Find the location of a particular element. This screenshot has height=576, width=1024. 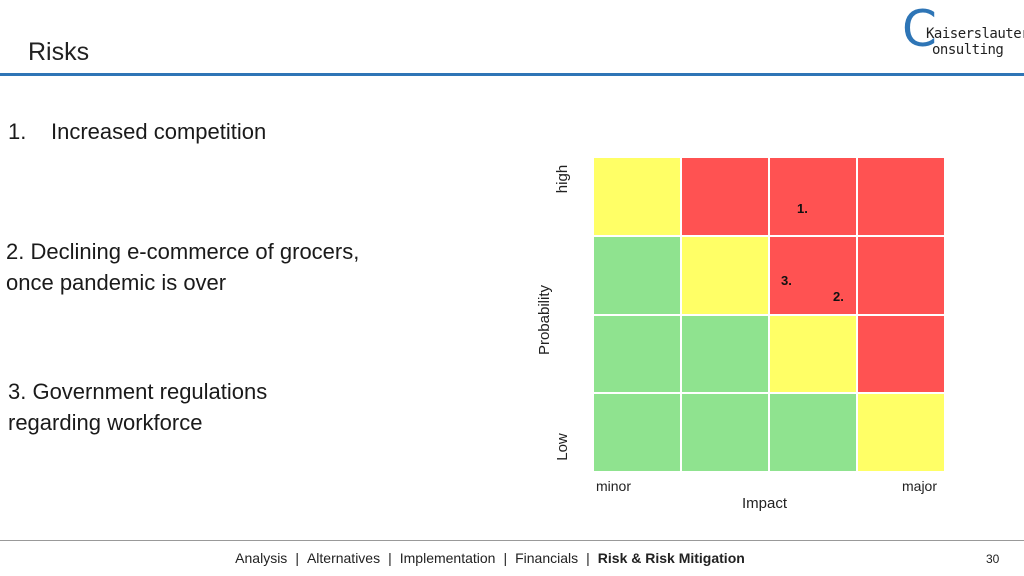

x-axis-min-label: minor is located at coordinates (614, 486).